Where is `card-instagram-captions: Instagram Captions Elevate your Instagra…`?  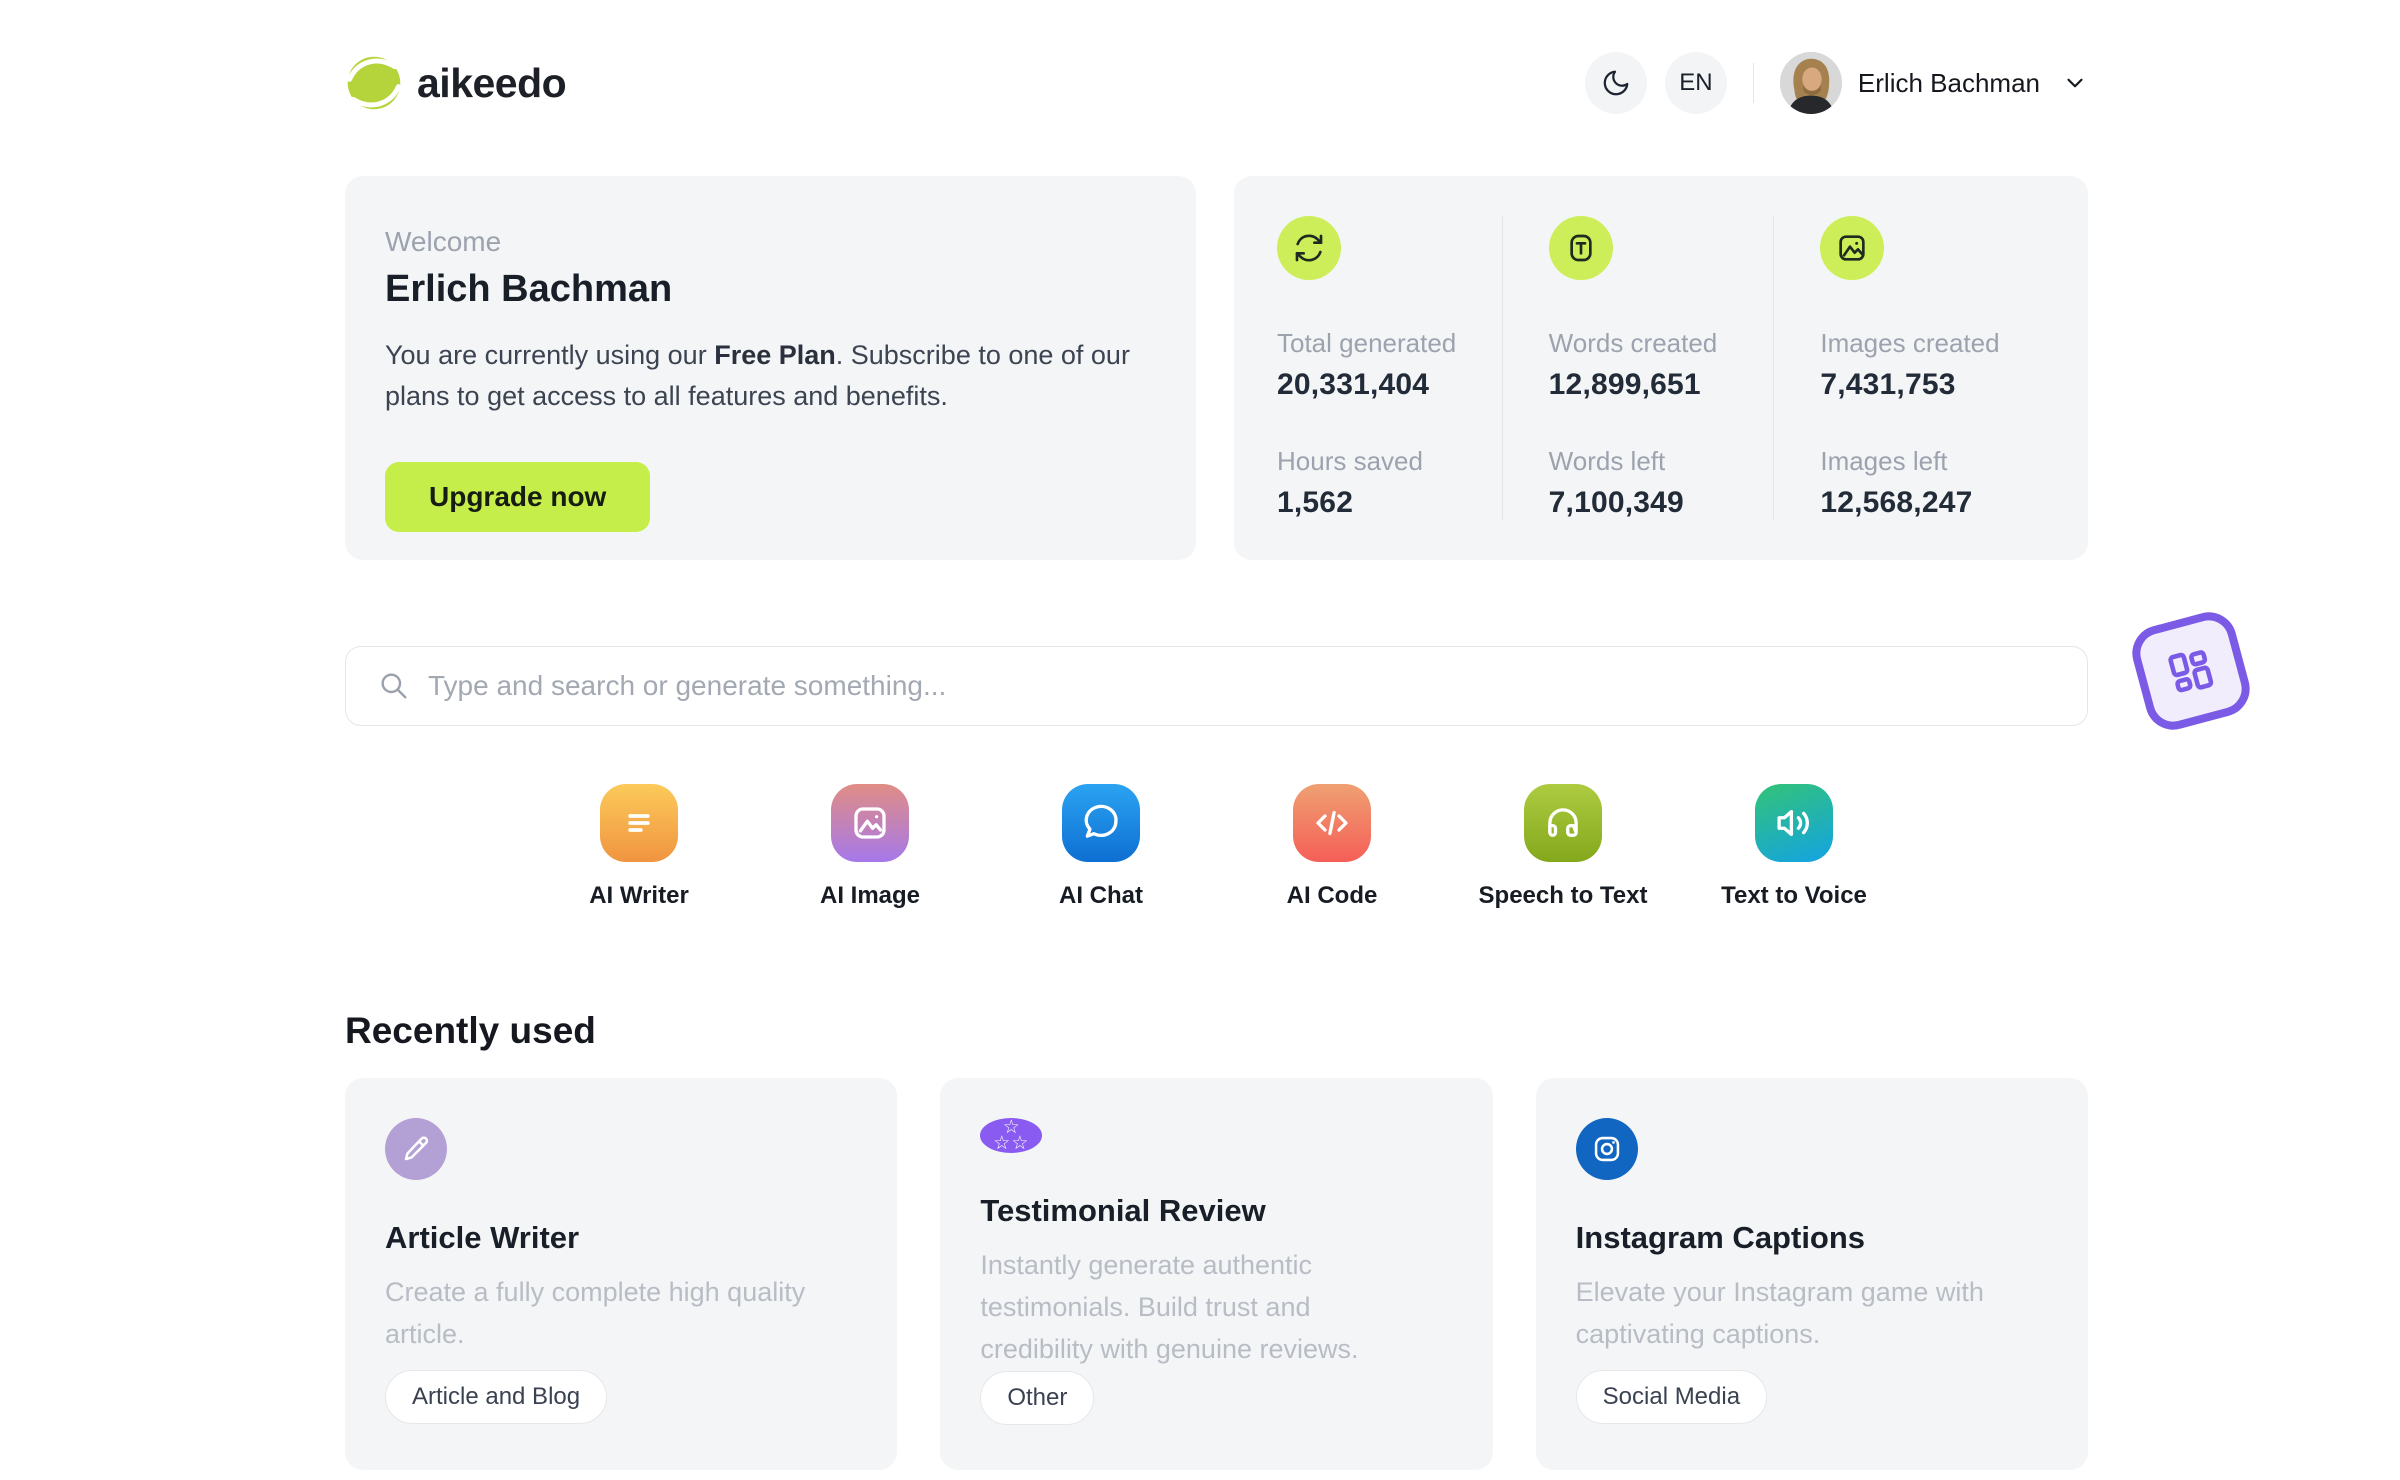 card-instagram-captions: Instagram Captions Elevate your Instagra… is located at coordinates (1811, 1274).